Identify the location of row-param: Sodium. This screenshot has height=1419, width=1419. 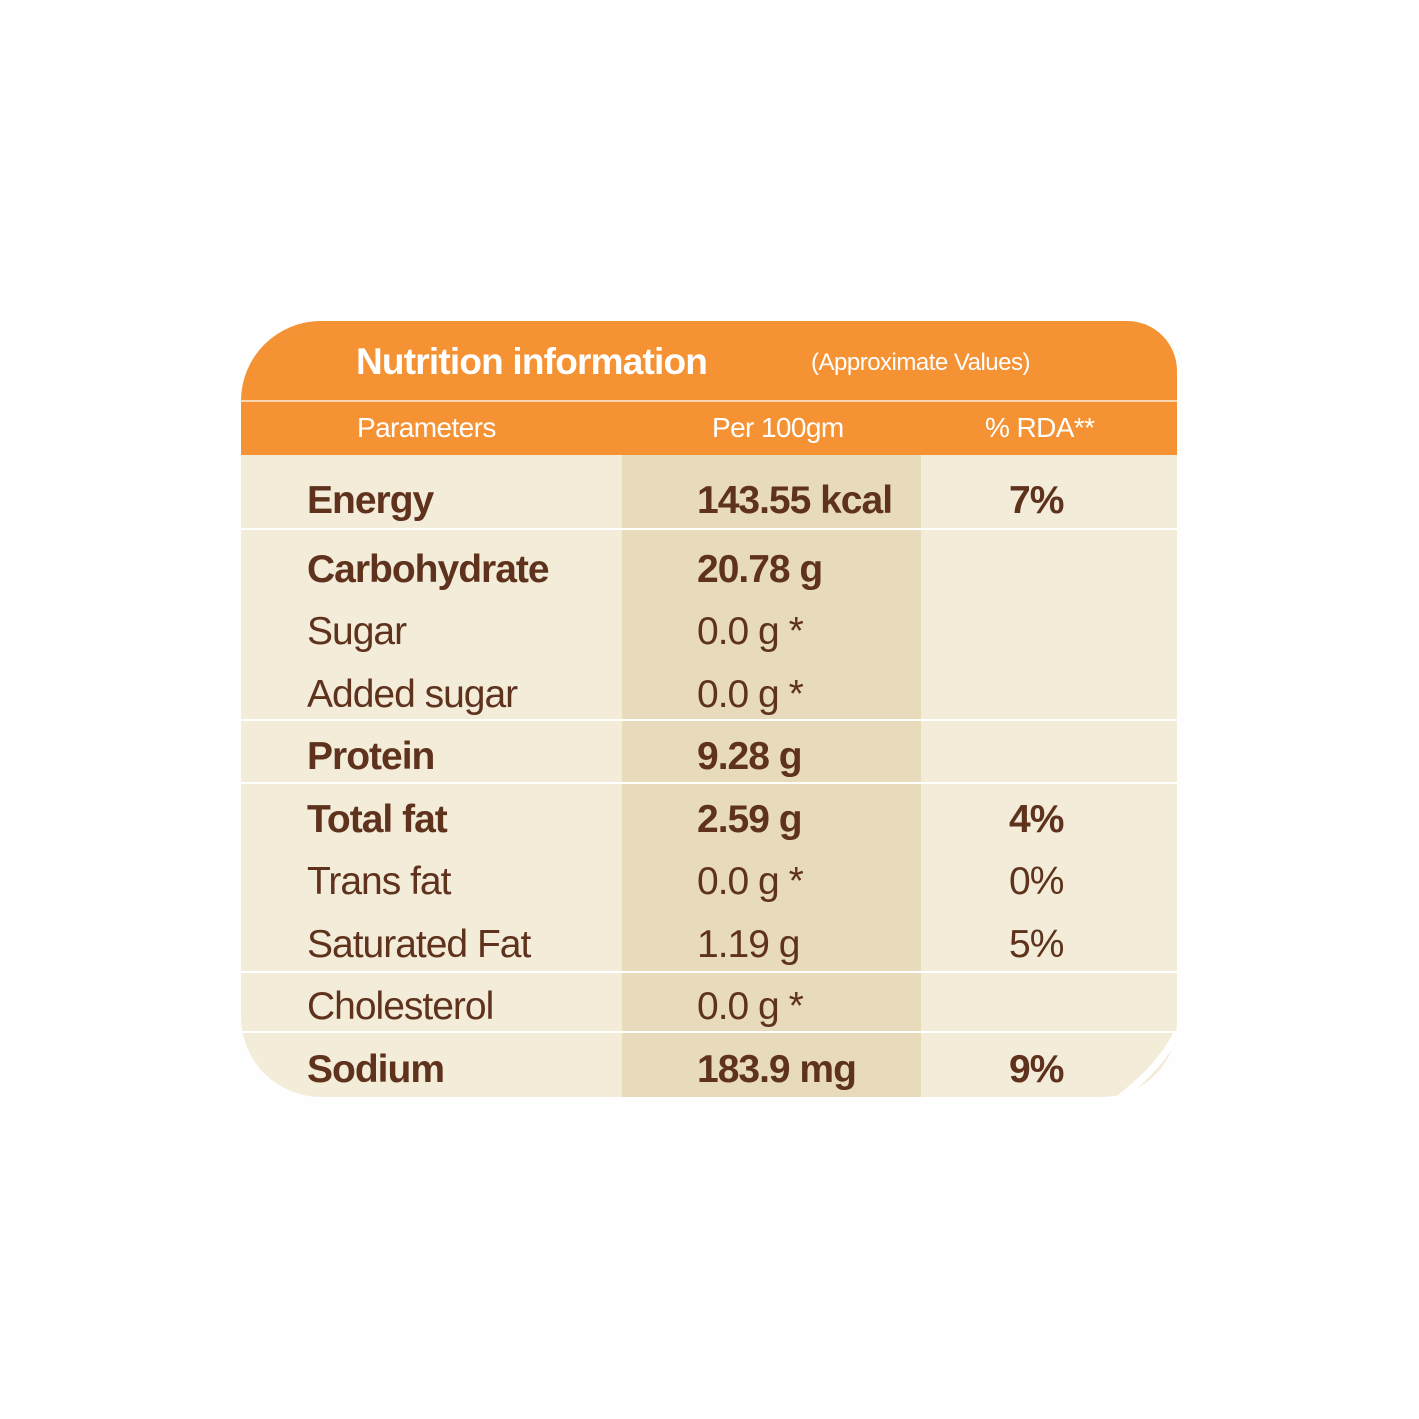
(376, 1069).